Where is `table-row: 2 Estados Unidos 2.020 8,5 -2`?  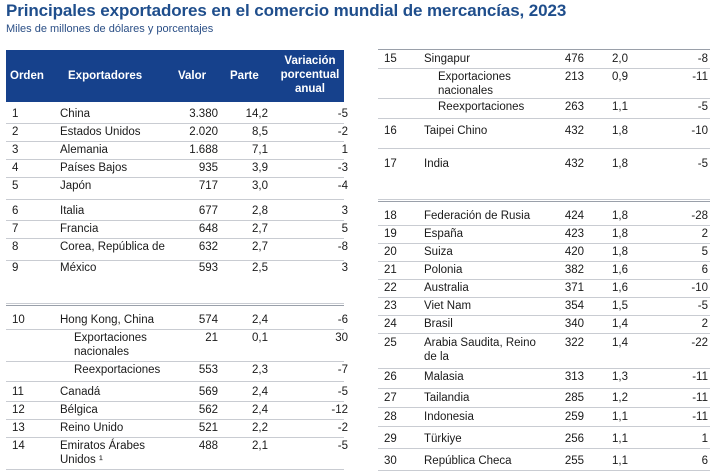
table-row: 2 Estados Unidos 2.020 8,5 -2 is located at coordinates (177, 134).